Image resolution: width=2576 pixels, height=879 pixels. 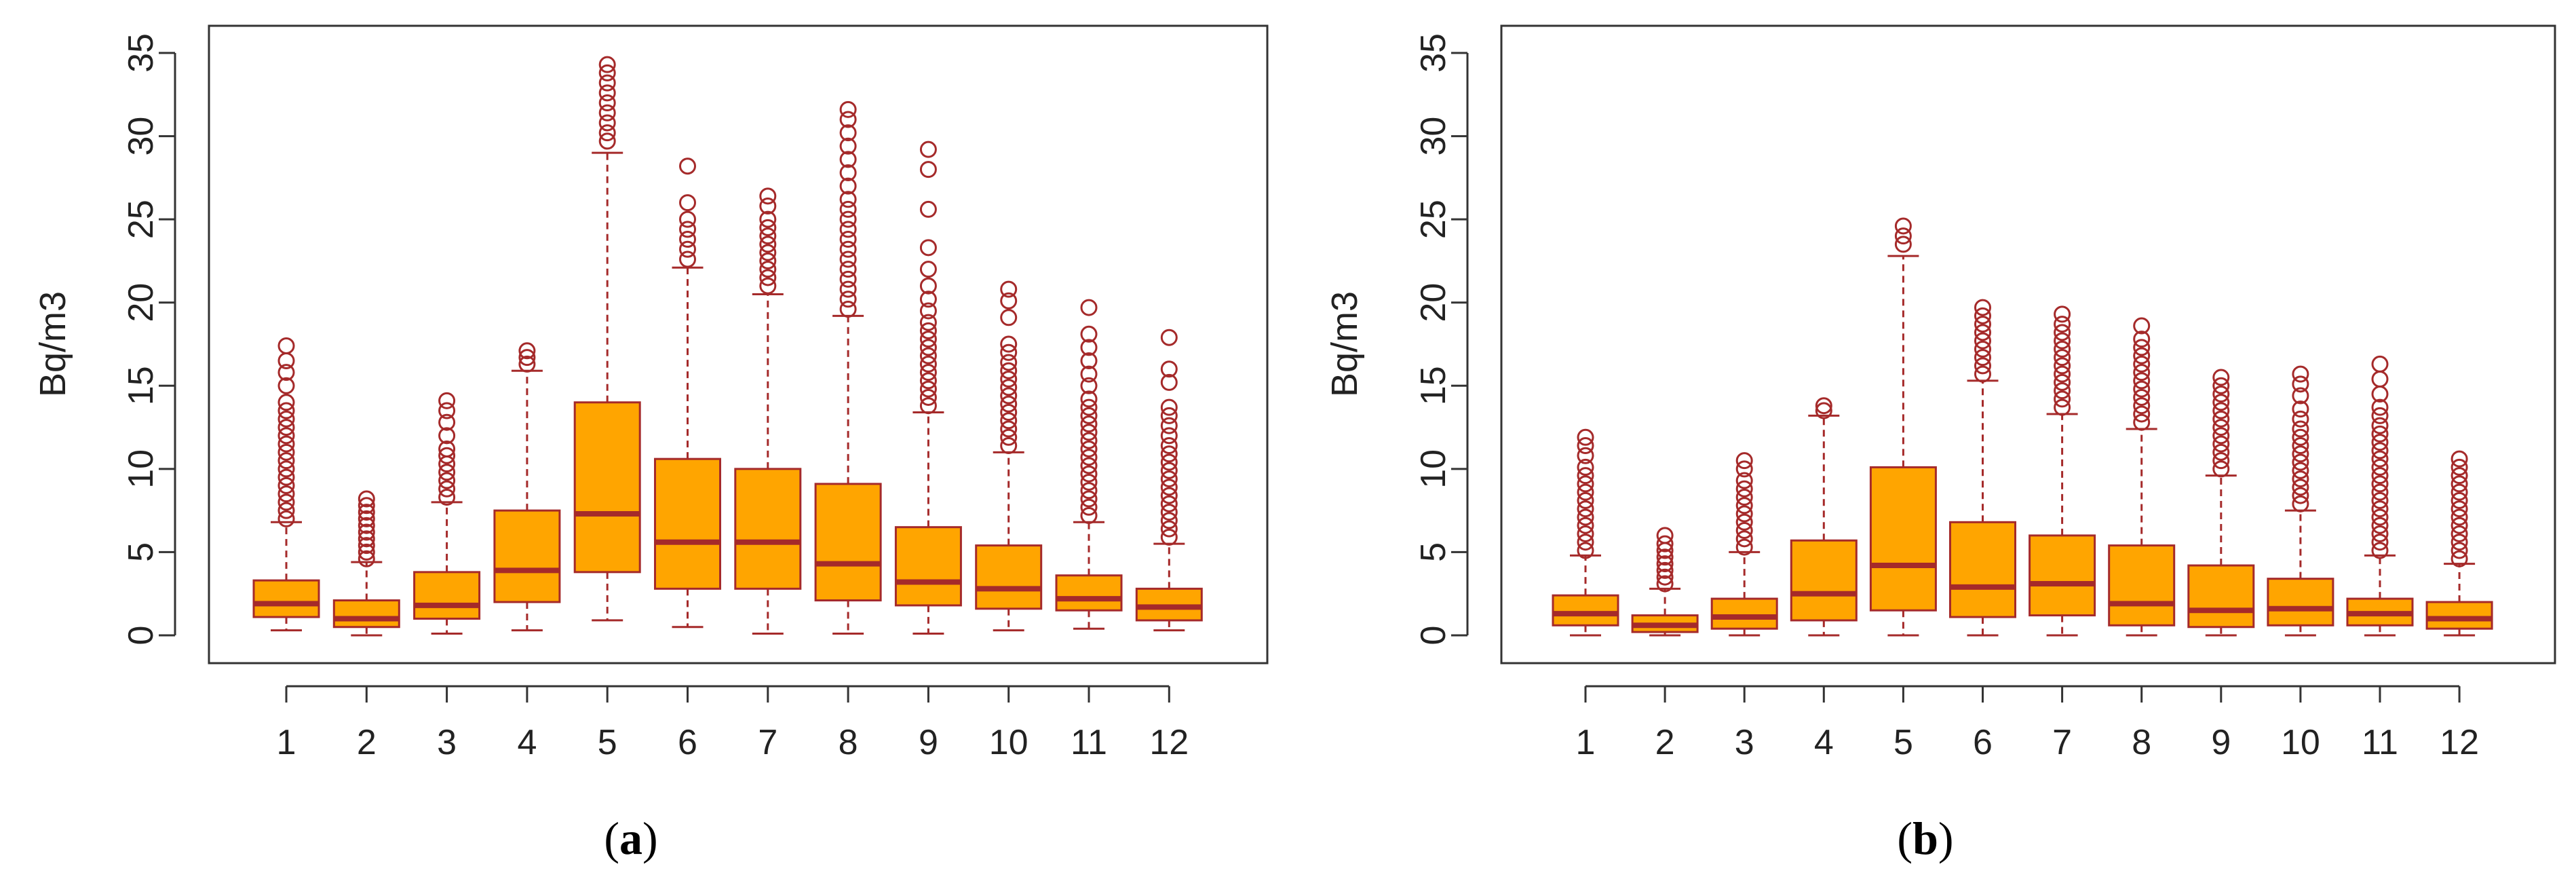 I want to click on x-tick-label: 10, so click(x=1009, y=742).